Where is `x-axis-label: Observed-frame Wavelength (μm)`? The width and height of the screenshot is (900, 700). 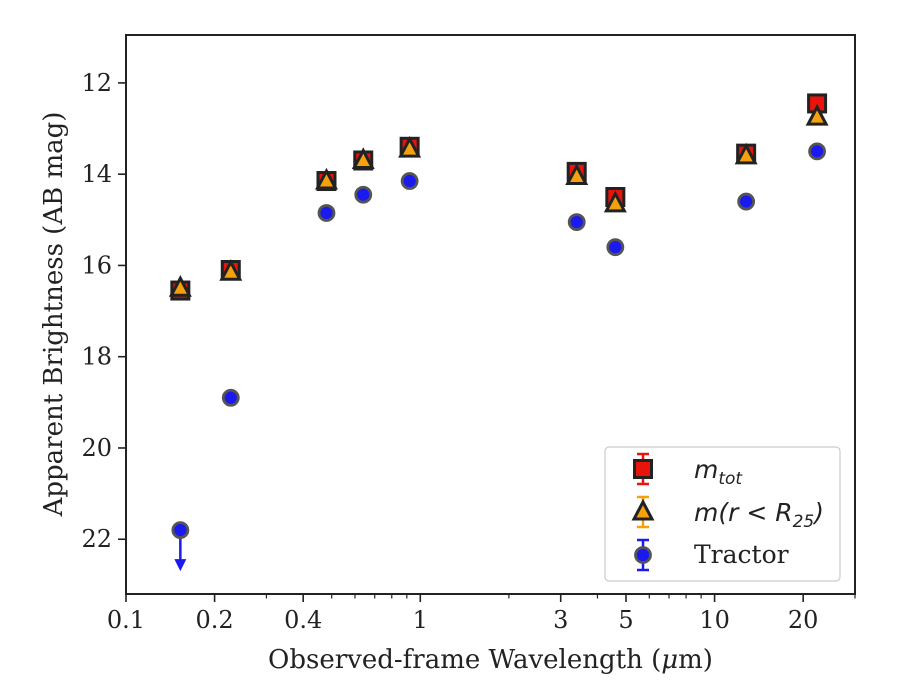 x-axis-label: Observed-frame Wavelength (μm) is located at coordinates (490, 660).